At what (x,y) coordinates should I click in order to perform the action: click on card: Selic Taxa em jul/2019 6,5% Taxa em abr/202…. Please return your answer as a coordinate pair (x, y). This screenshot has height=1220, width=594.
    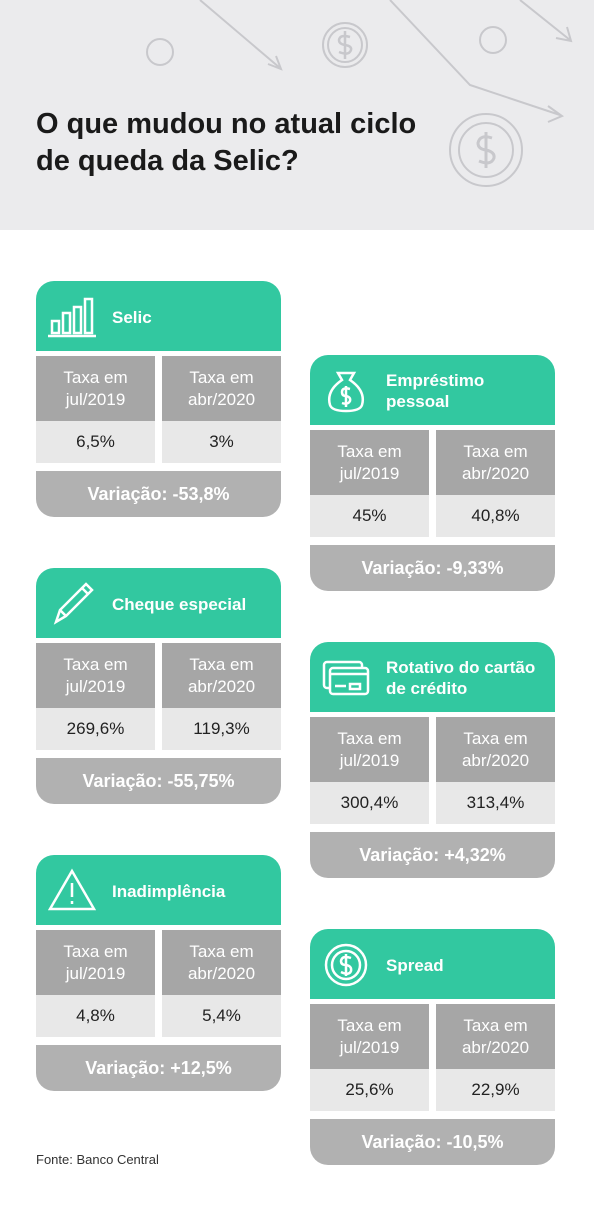
    Looking at the image, I should click on (158, 399).